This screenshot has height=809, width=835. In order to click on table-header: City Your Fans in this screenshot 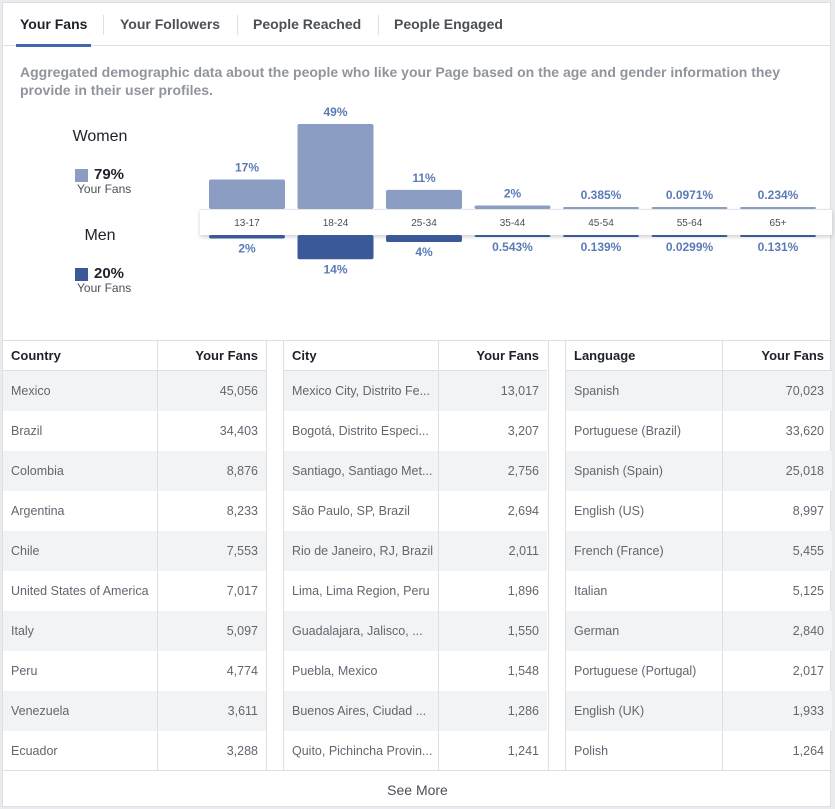, I will do `click(415, 356)`.